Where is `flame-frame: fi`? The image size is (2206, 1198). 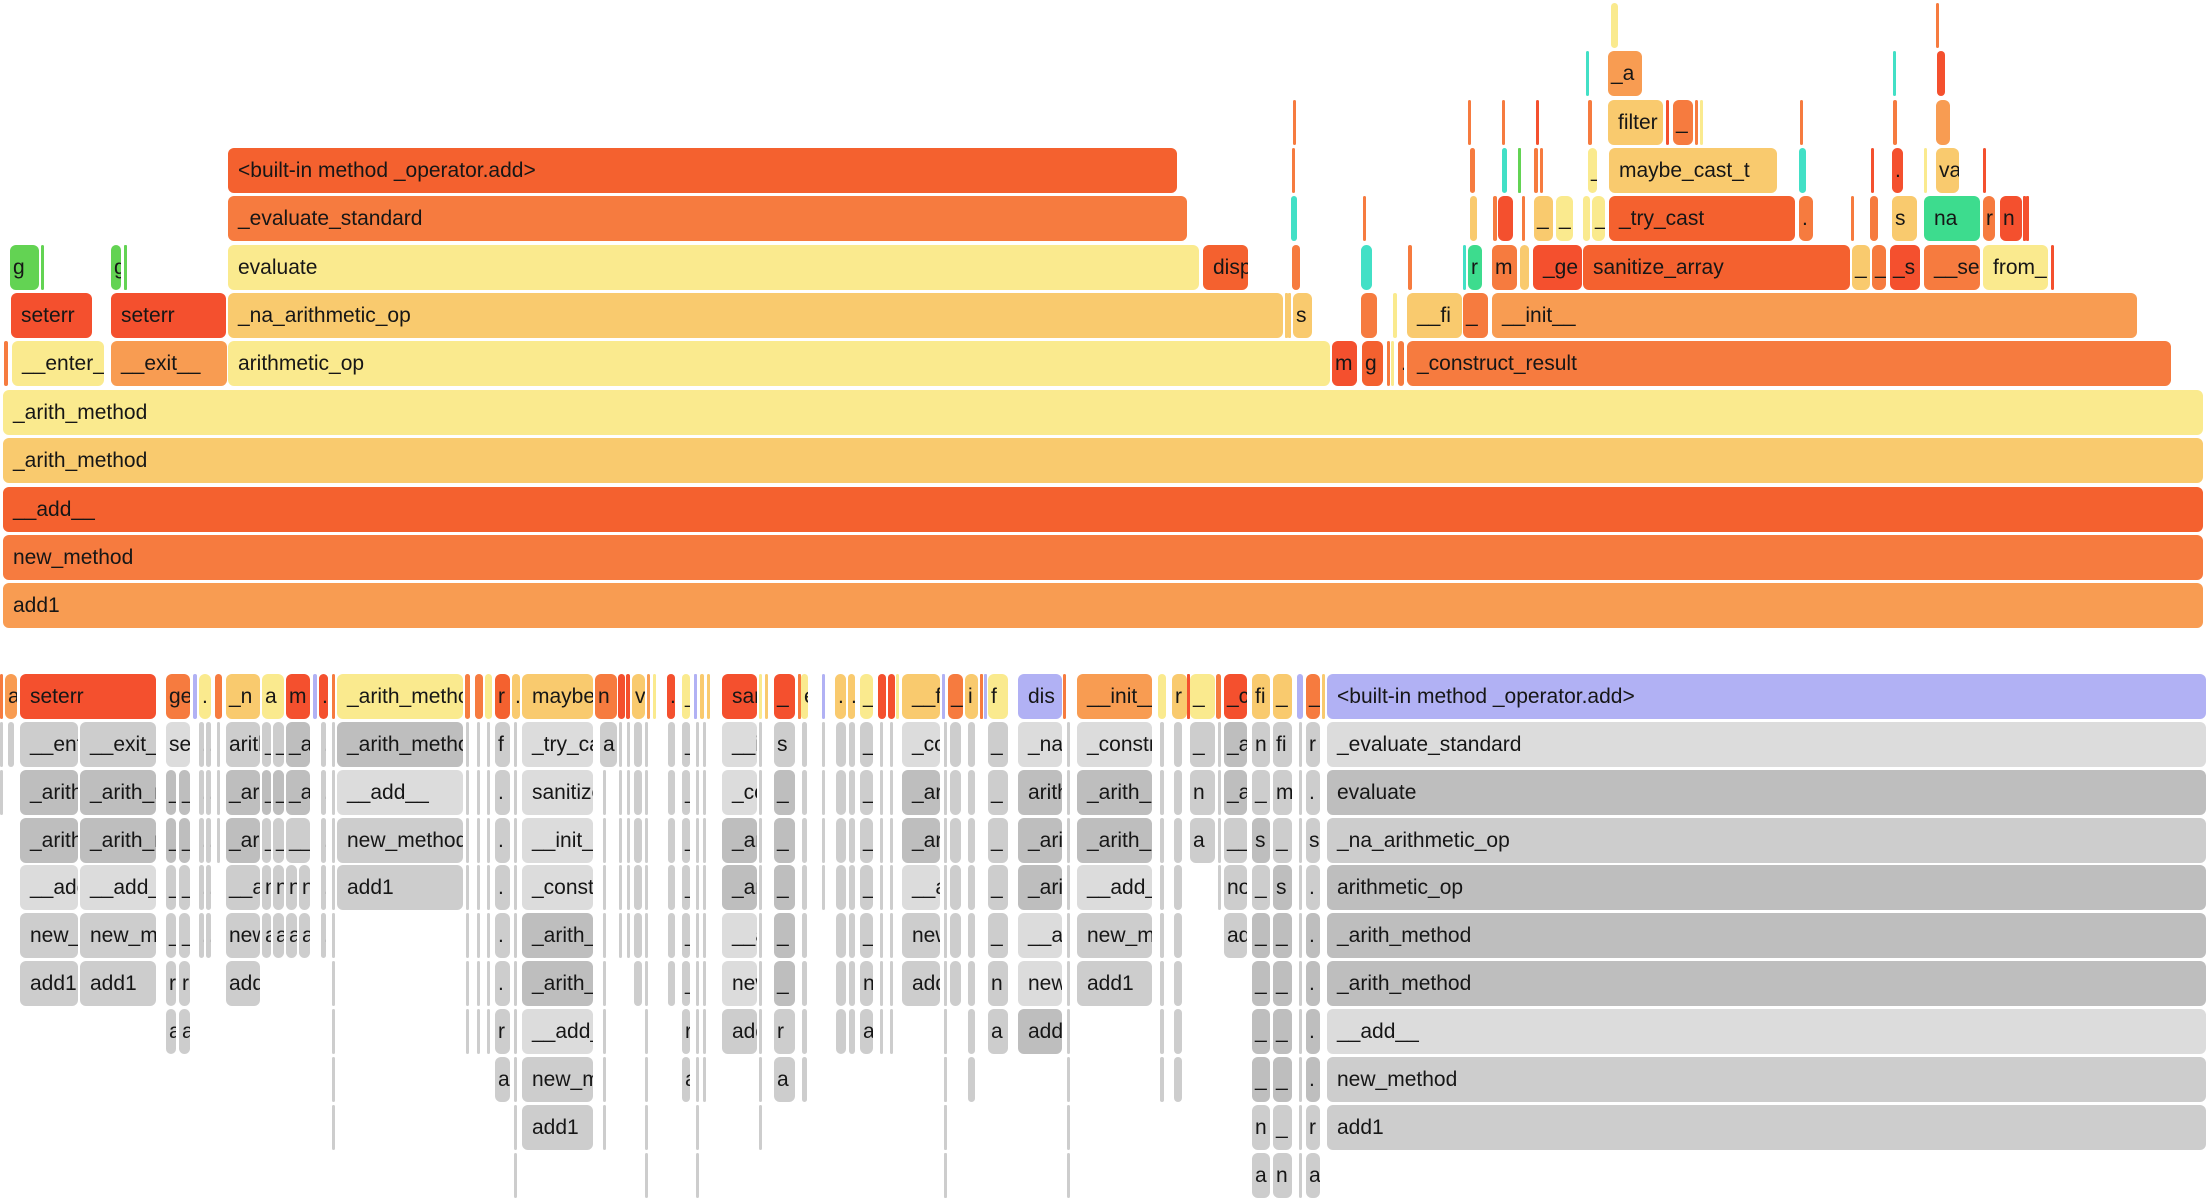
flame-frame: fi is located at coordinates (1282, 744).